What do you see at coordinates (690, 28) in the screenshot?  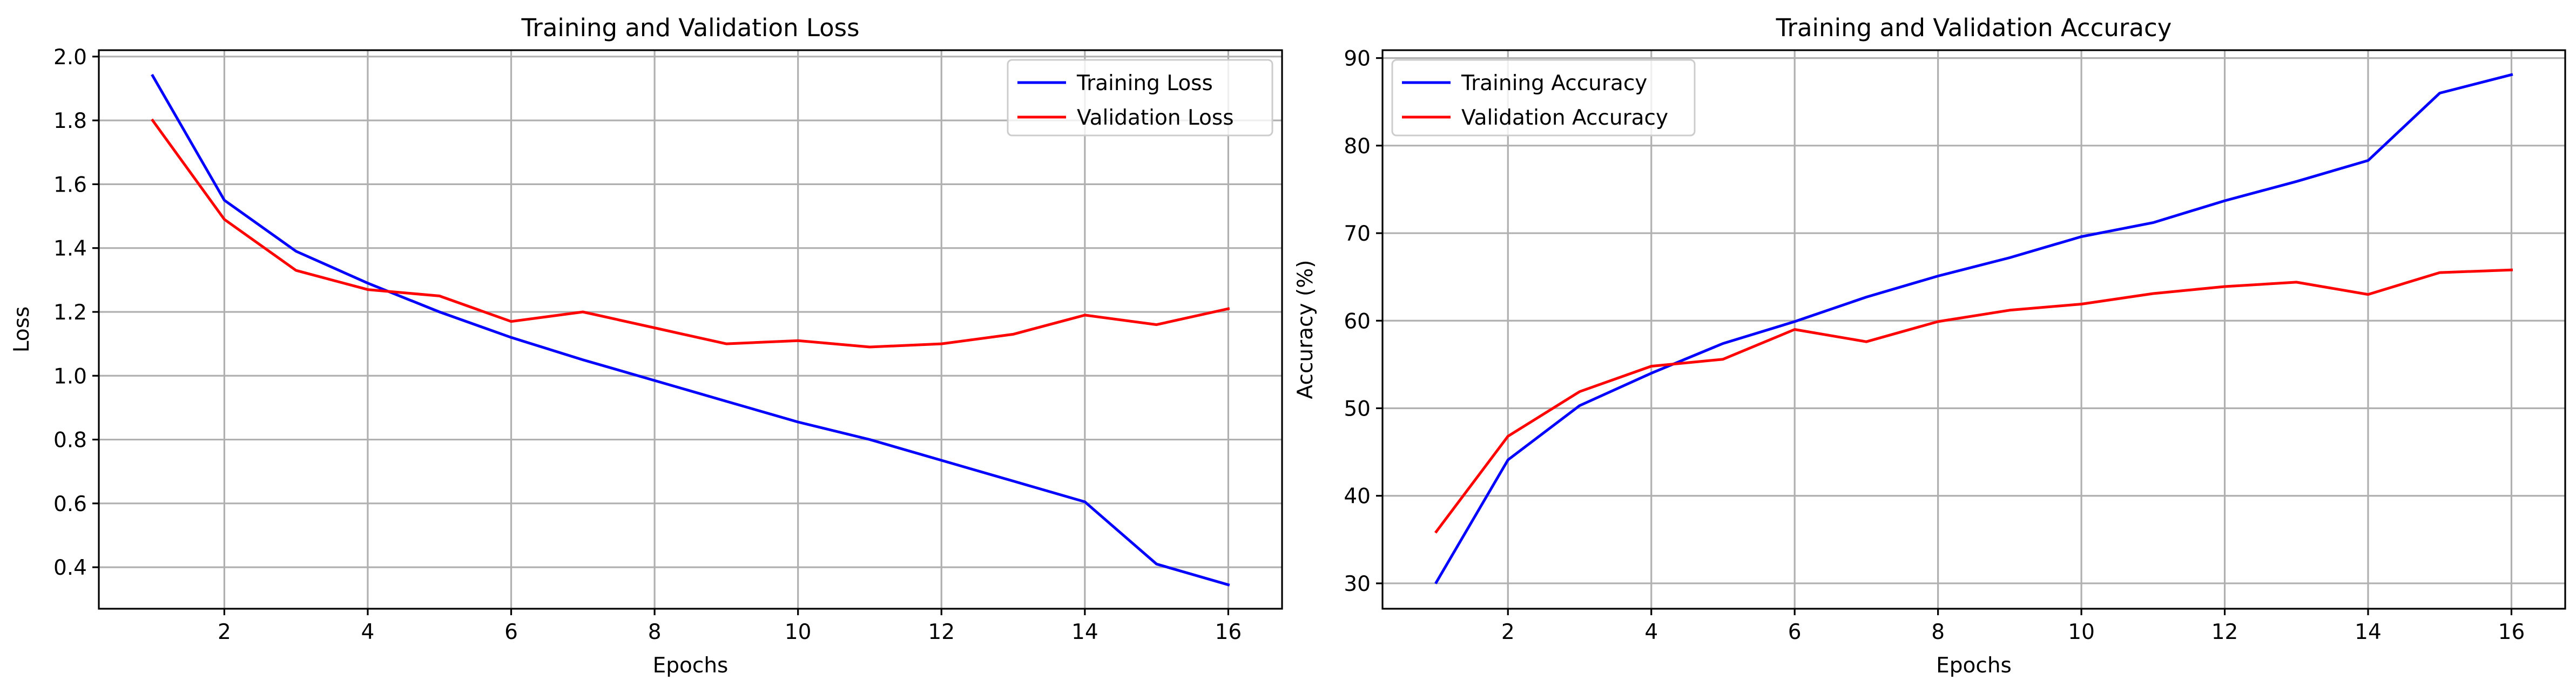 I see `chart-title: Training and Validation Loss` at bounding box center [690, 28].